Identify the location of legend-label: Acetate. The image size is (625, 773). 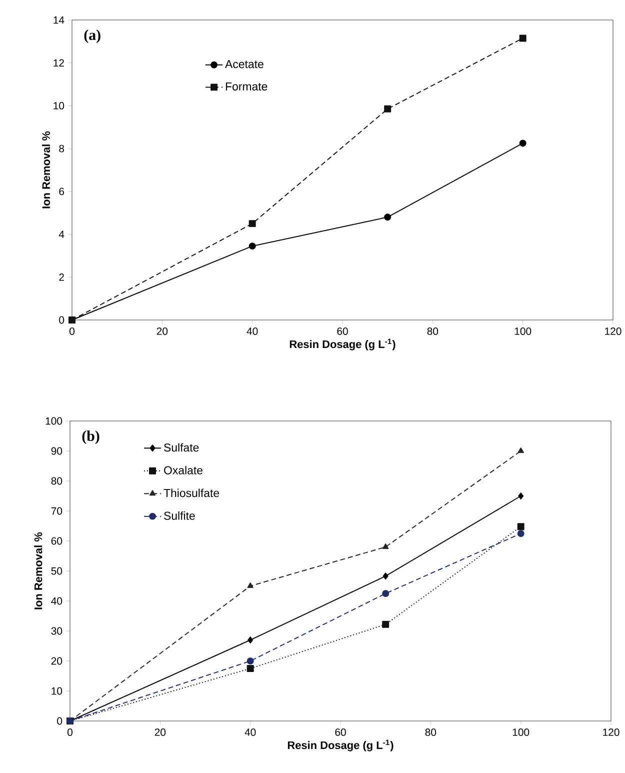
(244, 64).